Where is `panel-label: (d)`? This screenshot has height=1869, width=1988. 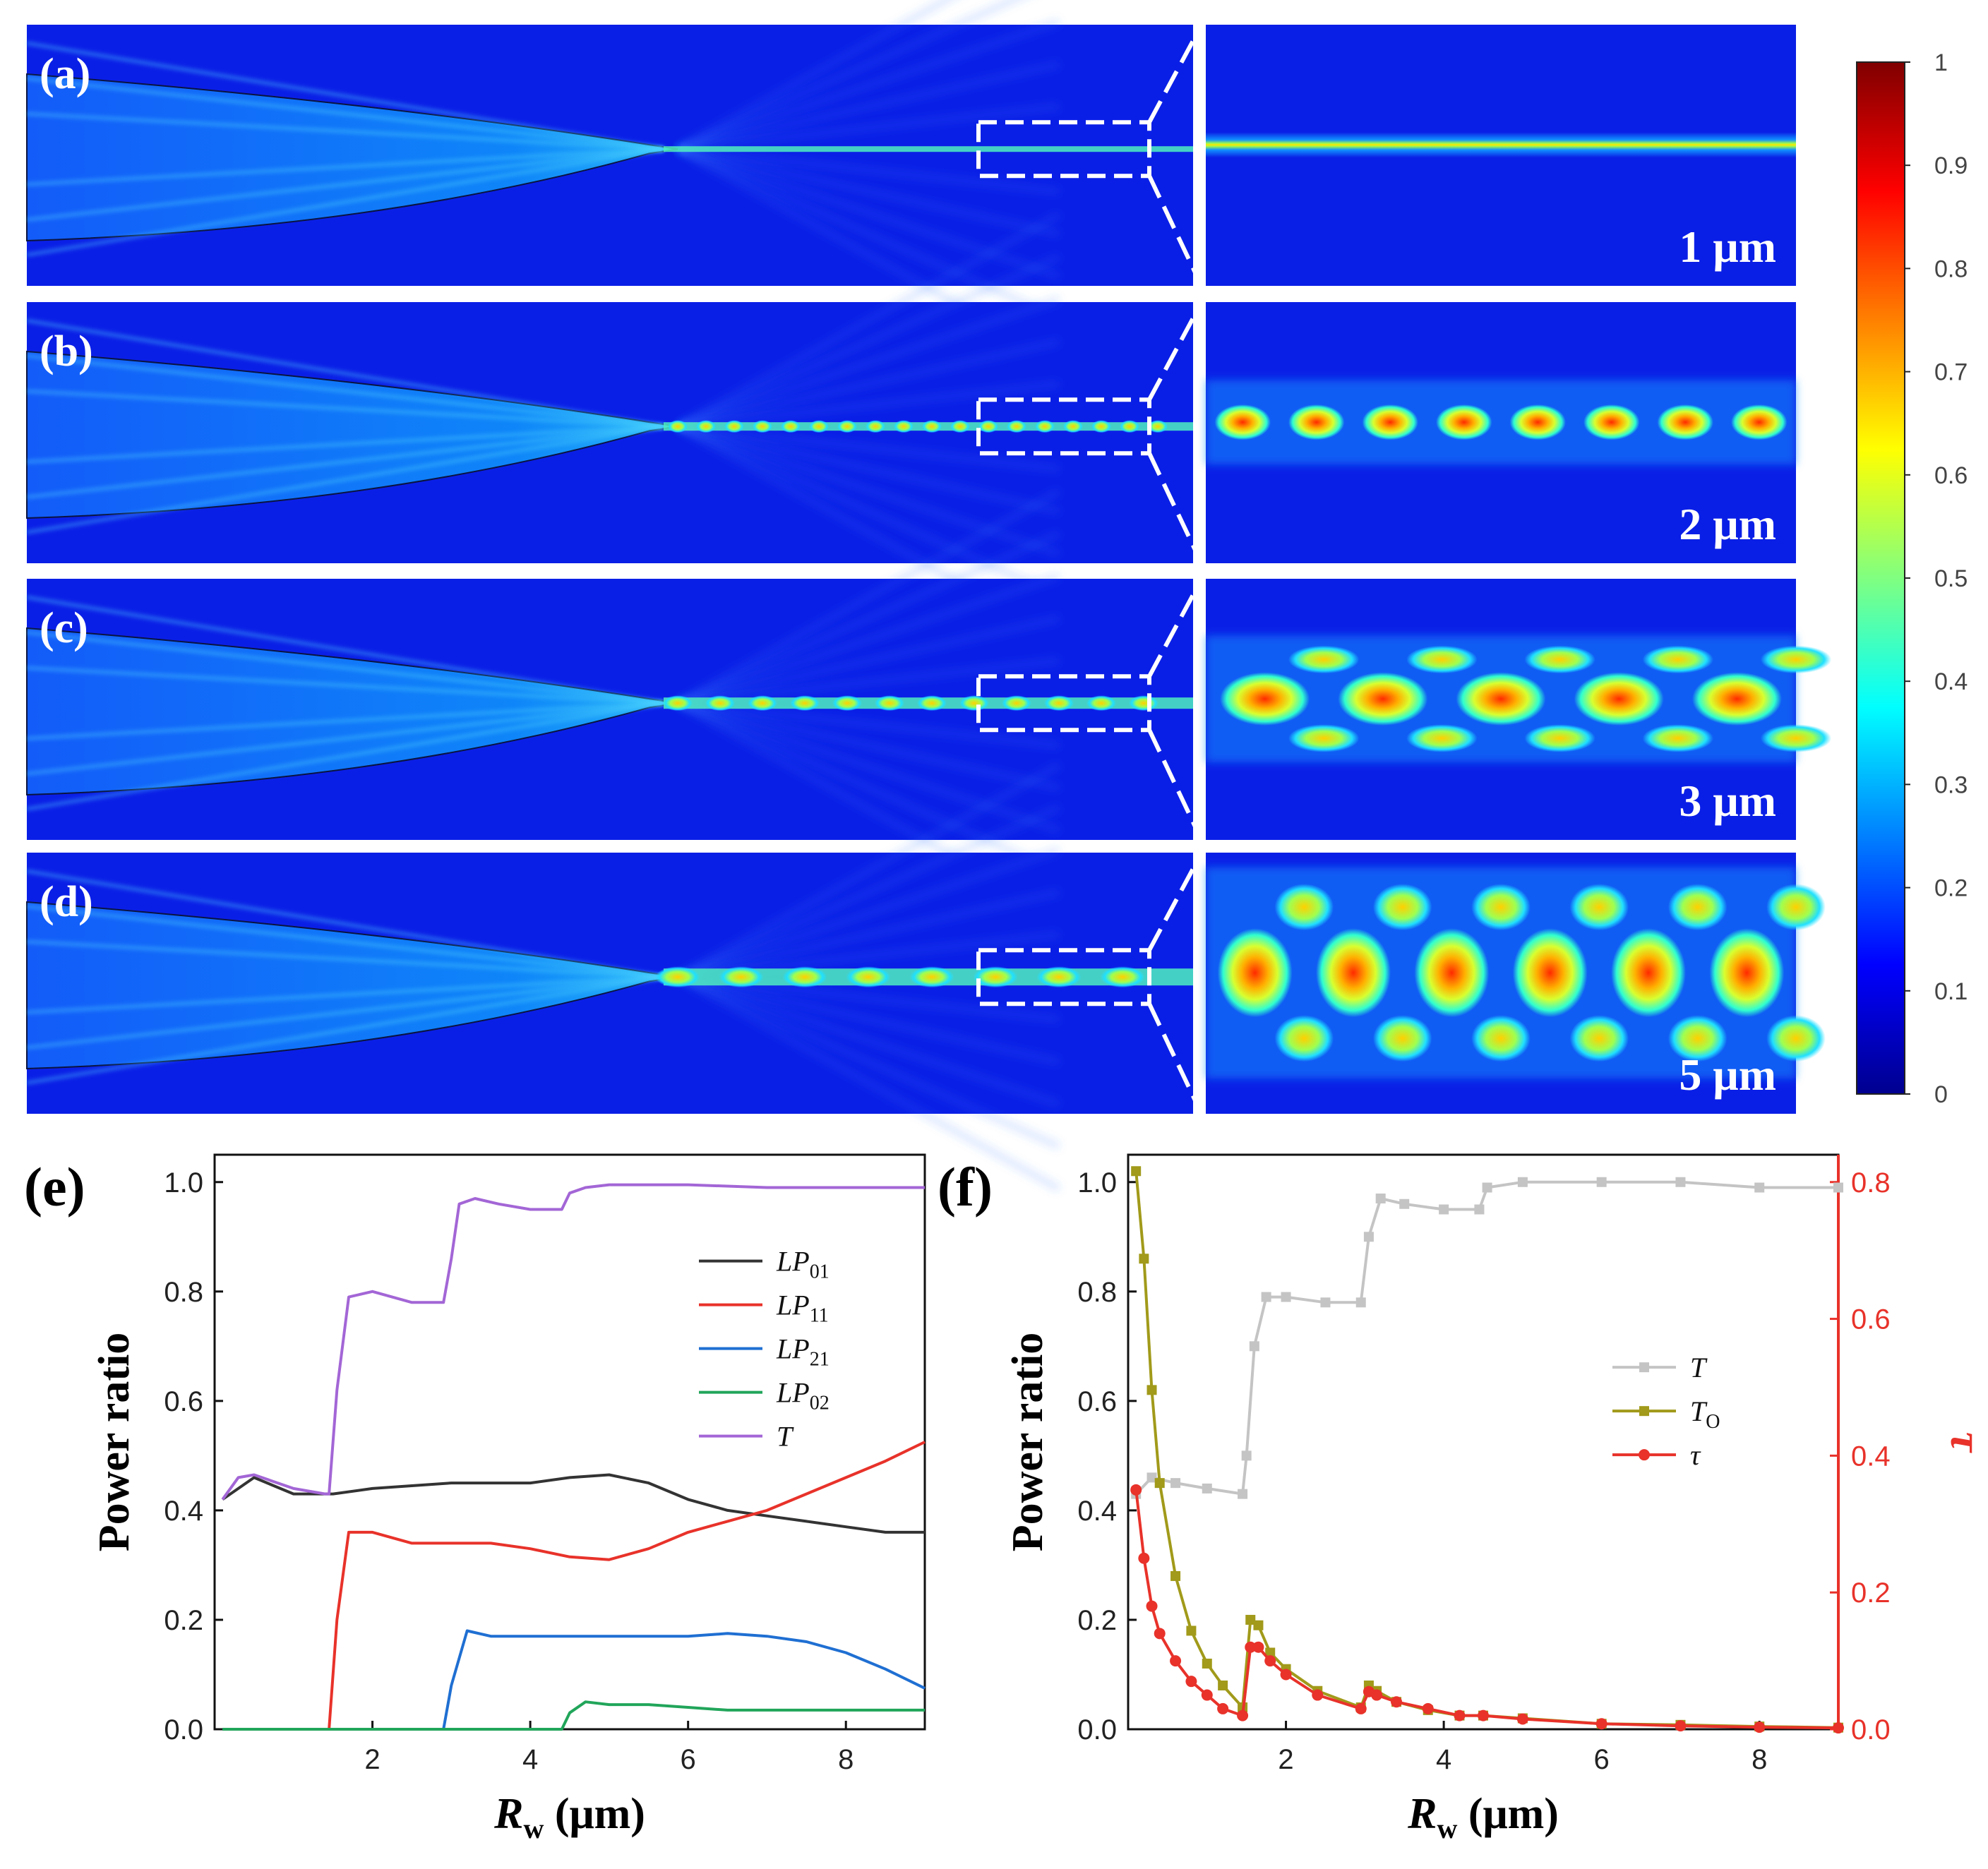 panel-label: (d) is located at coordinates (66, 902).